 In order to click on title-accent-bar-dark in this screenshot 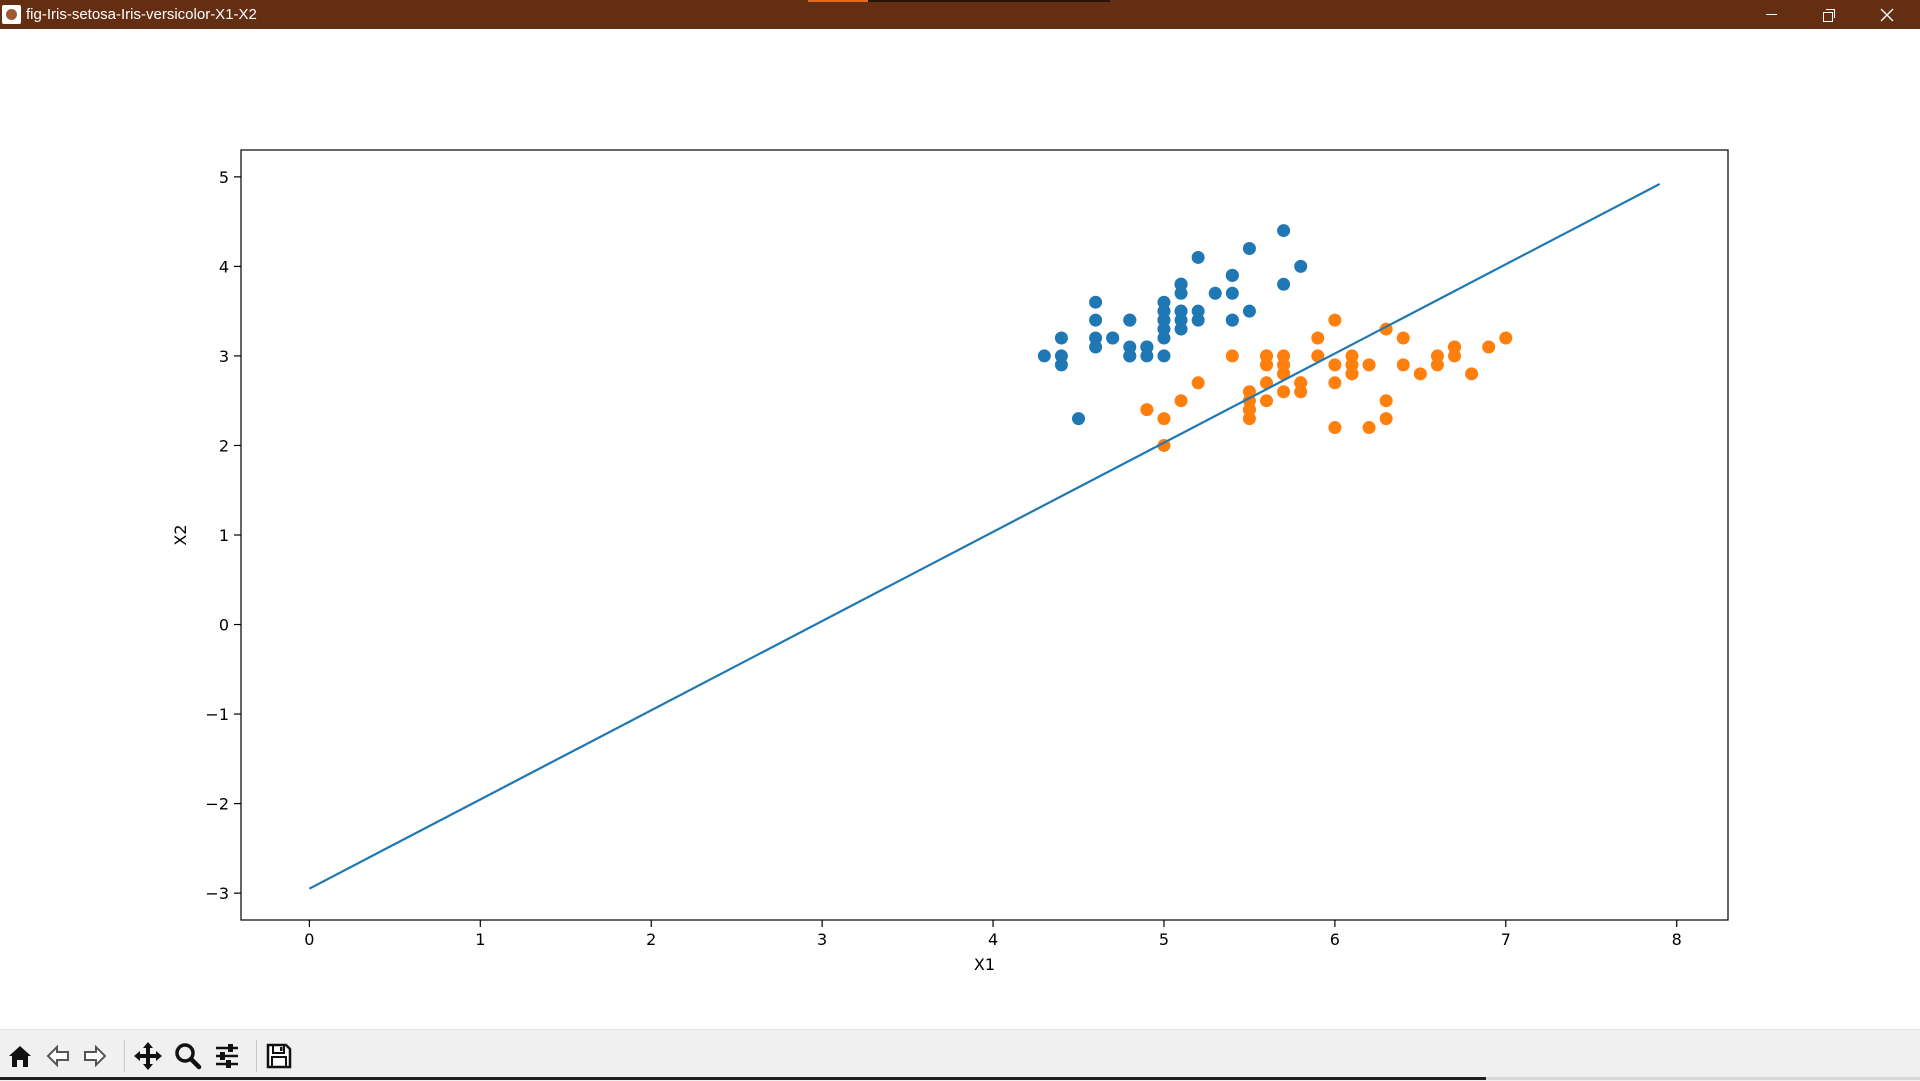, I will do `click(989, 1)`.